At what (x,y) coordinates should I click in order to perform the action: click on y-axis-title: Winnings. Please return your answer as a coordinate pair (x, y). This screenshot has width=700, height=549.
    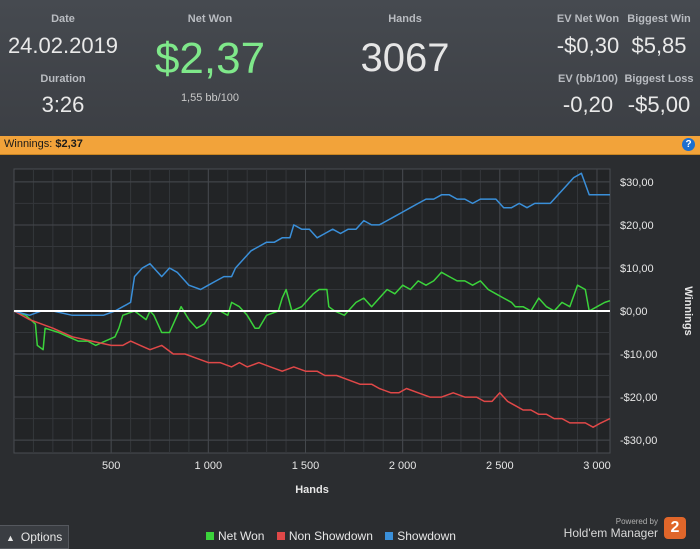
    Looking at the image, I should click on (688, 310).